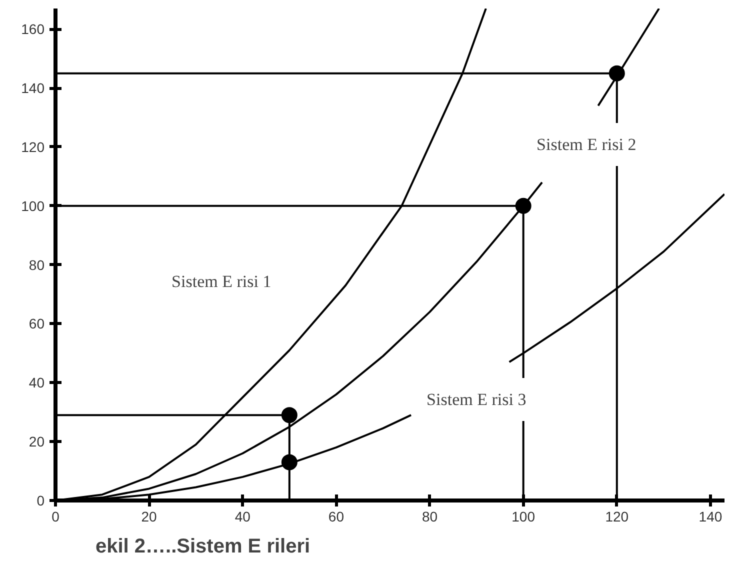  What do you see at coordinates (524, 516) in the screenshot?
I see `x-tick-label: 100` at bounding box center [524, 516].